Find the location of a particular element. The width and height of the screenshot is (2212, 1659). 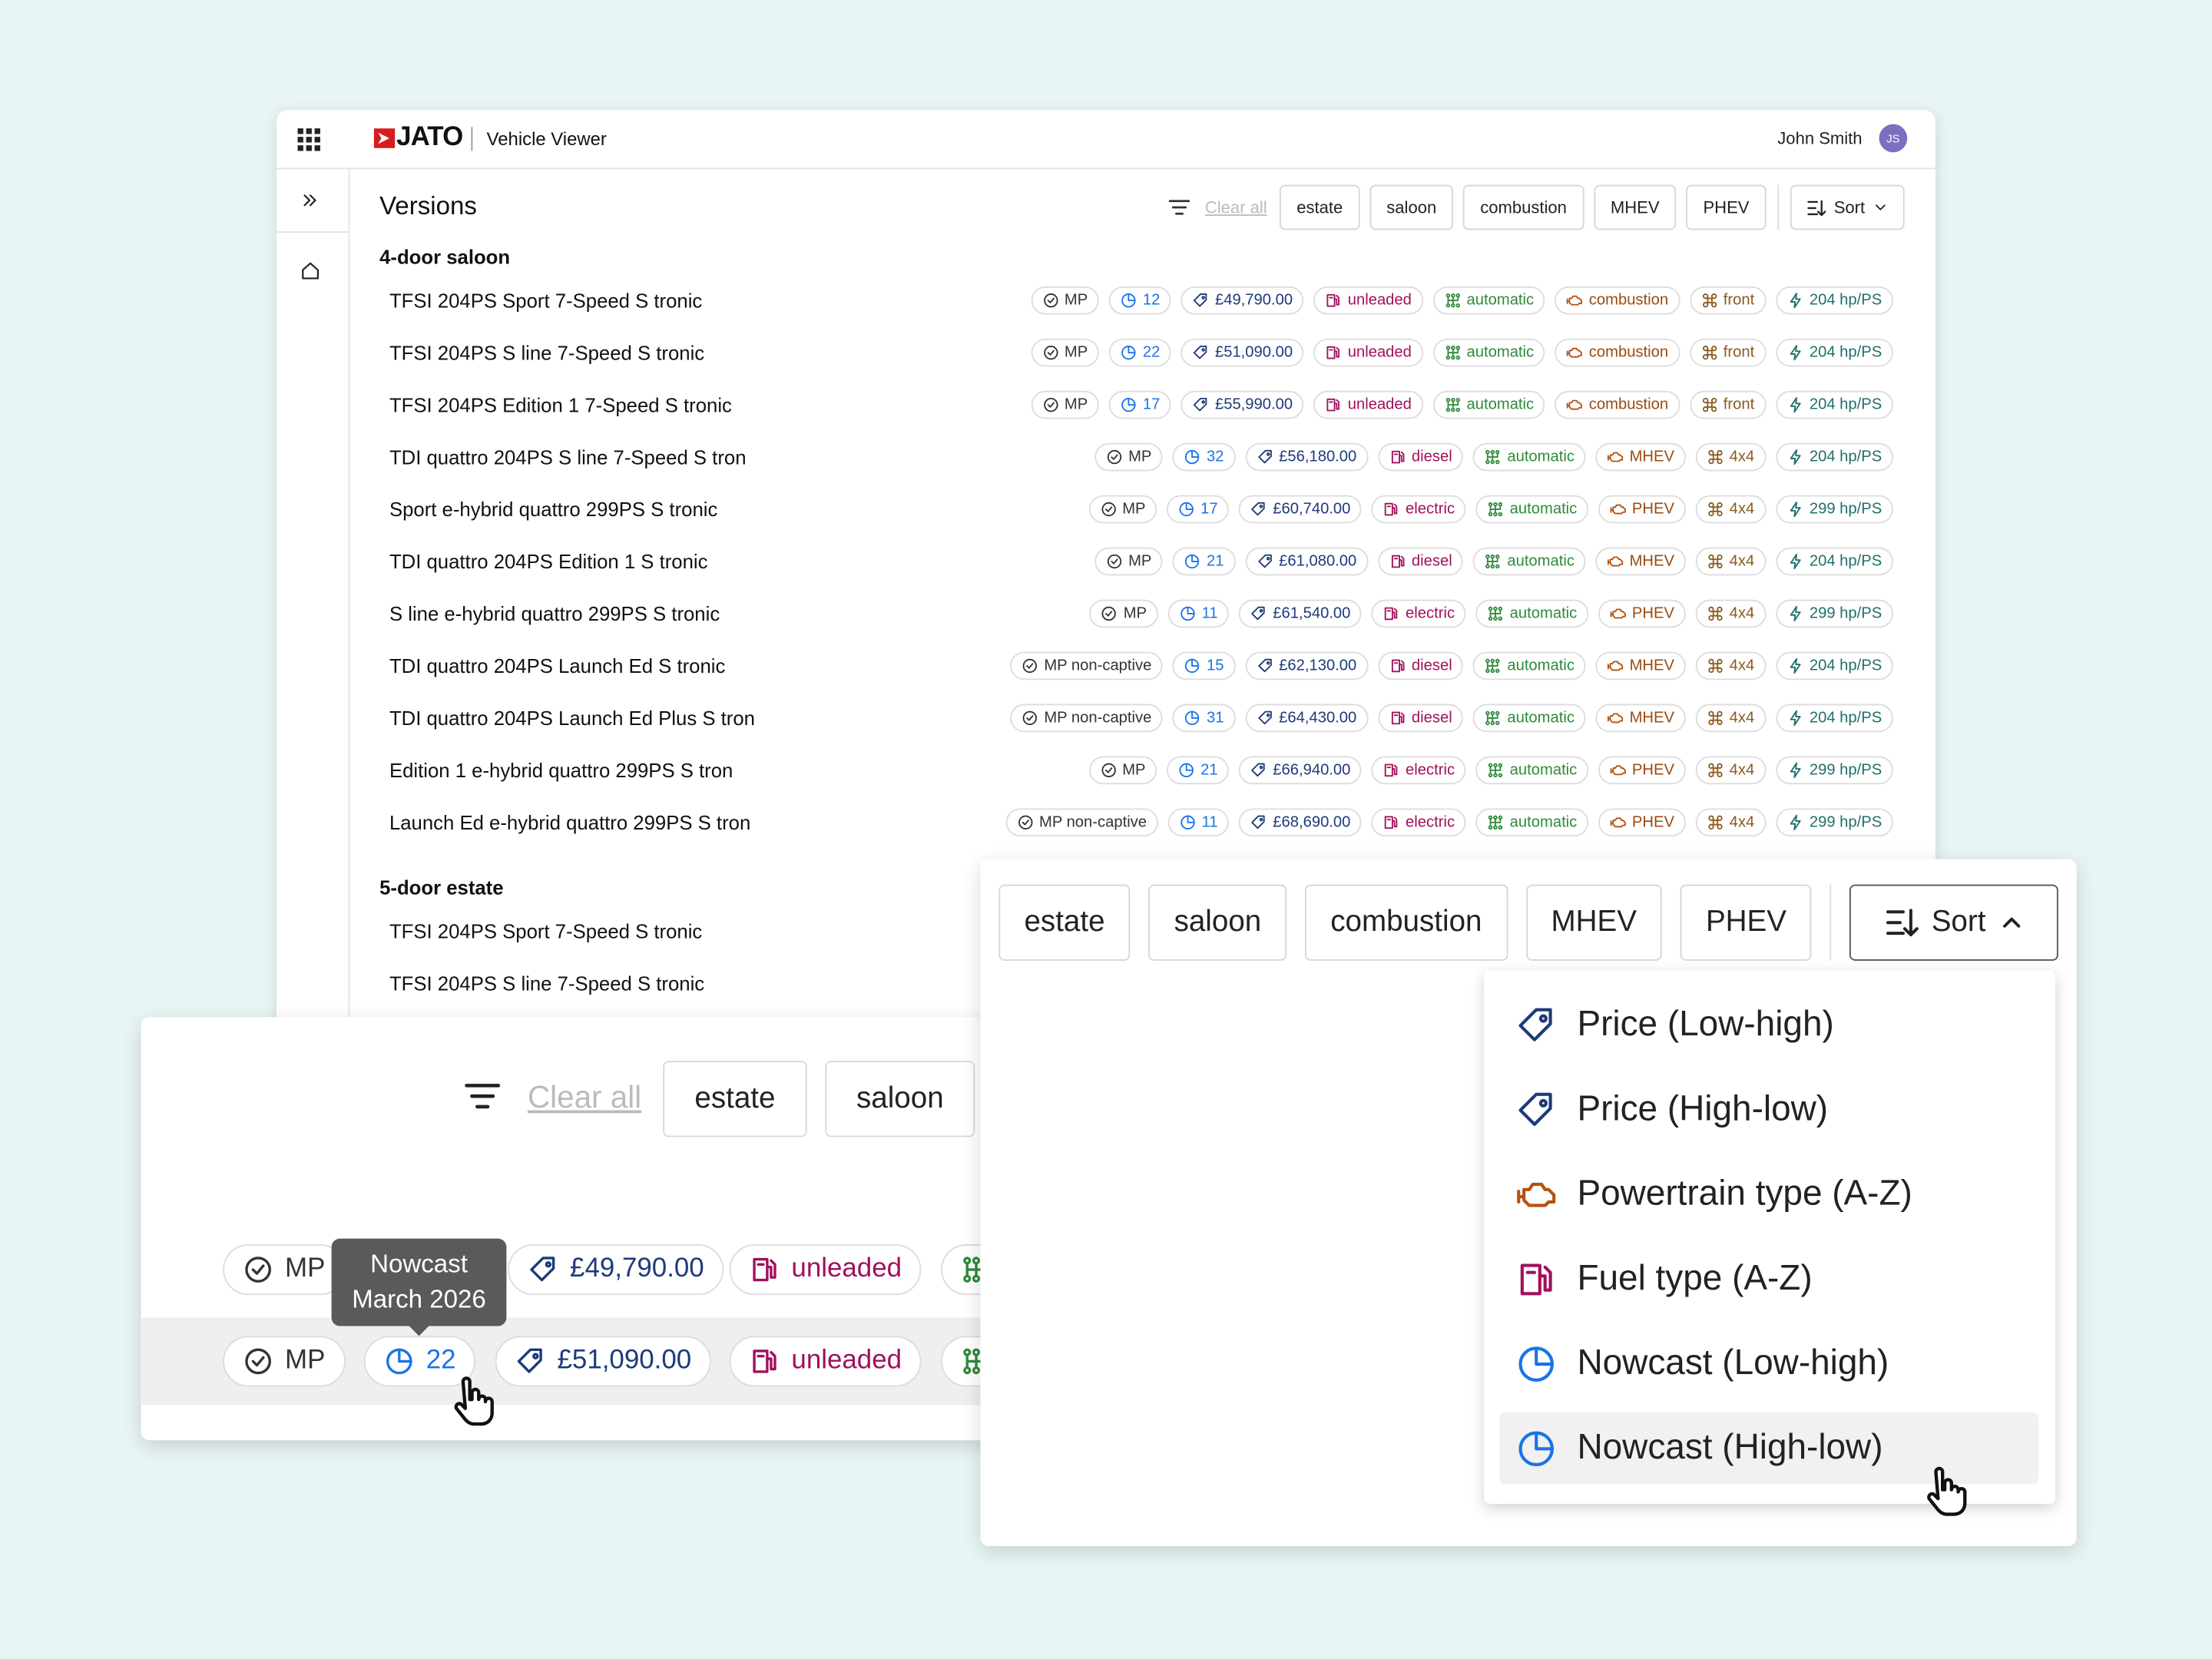

menu-item: Nowcast (Low-high) is located at coordinates (1768, 1363).